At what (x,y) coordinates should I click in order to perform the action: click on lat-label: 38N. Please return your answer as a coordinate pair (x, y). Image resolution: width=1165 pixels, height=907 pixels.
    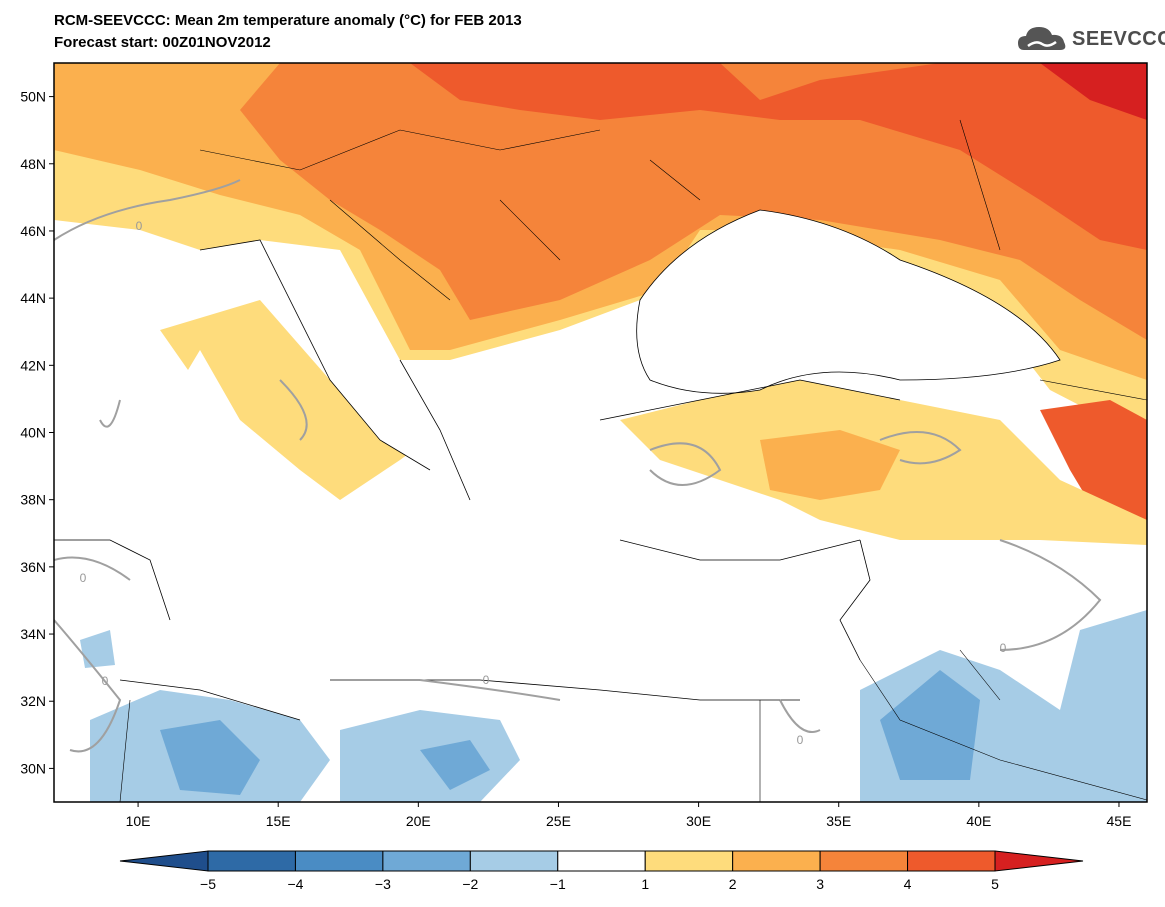
    Looking at the image, I should click on (33, 500).